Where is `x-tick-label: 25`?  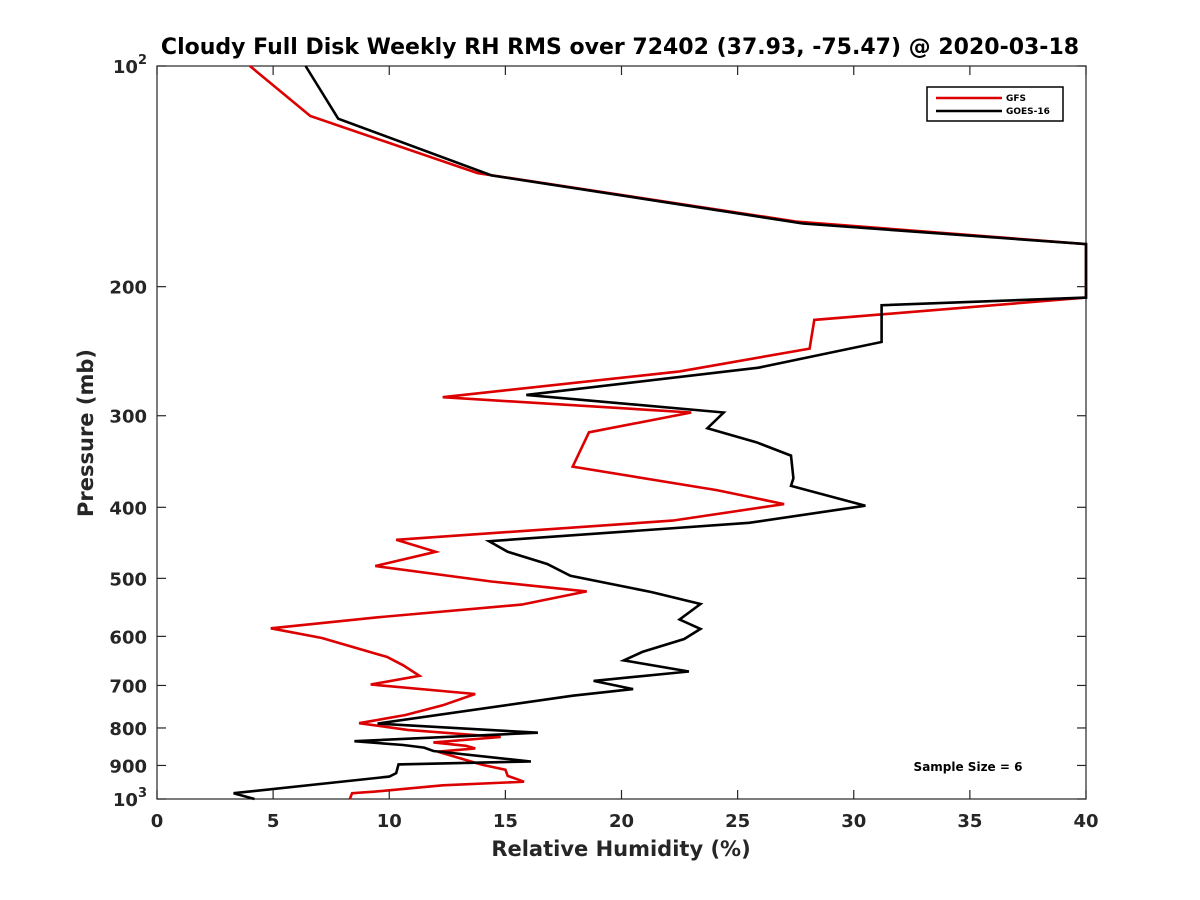
x-tick-label: 25 is located at coordinates (737, 821).